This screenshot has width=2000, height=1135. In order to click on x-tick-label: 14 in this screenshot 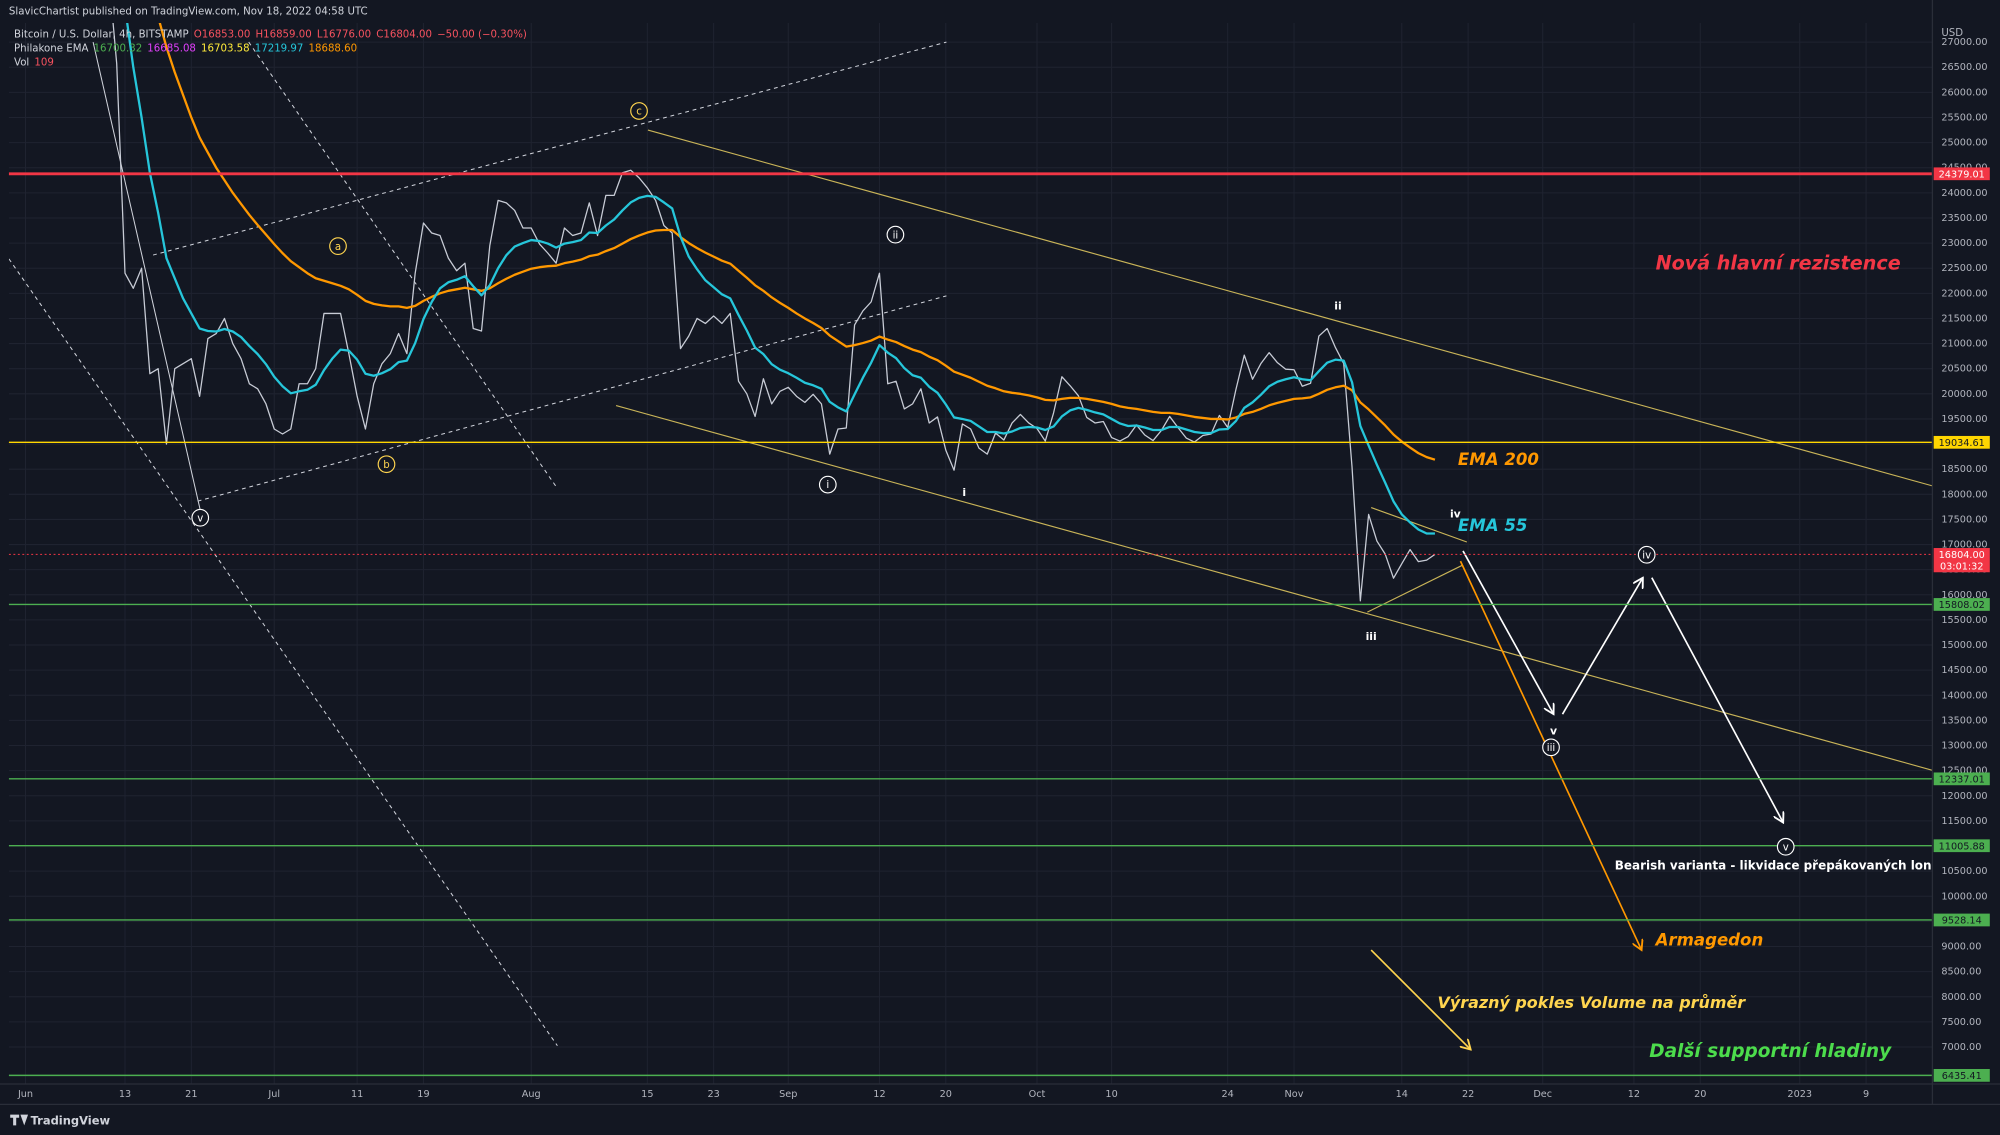, I will do `click(1402, 1094)`.